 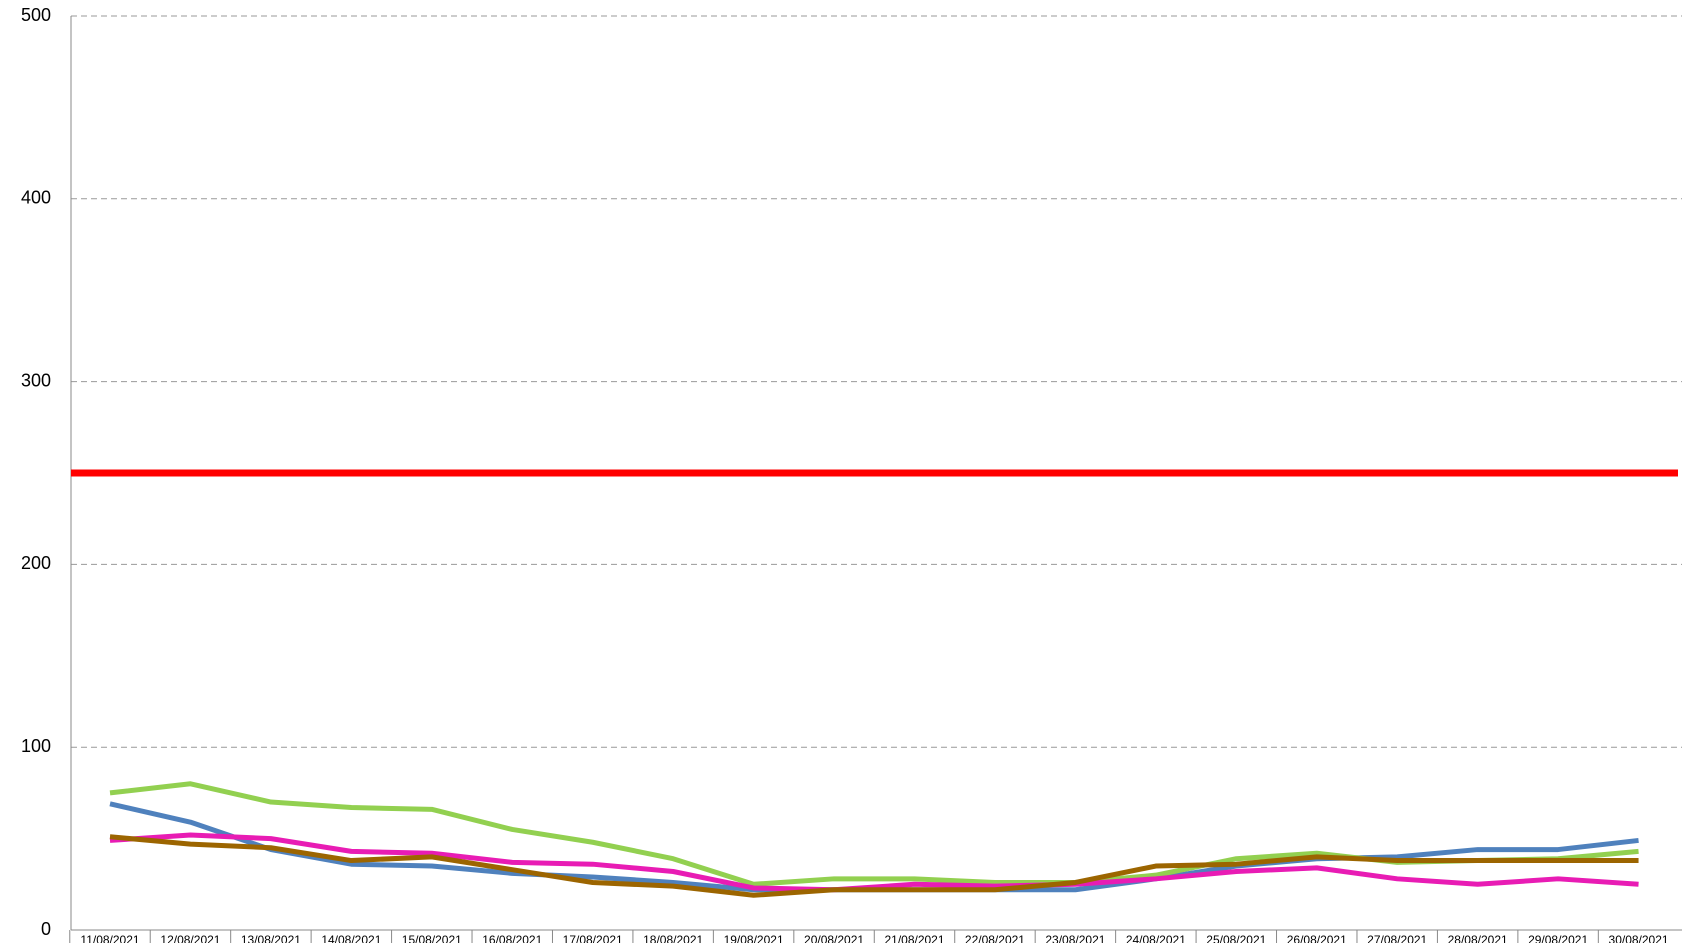 What do you see at coordinates (36, 746) in the screenshot?
I see `y-tick-label: 100` at bounding box center [36, 746].